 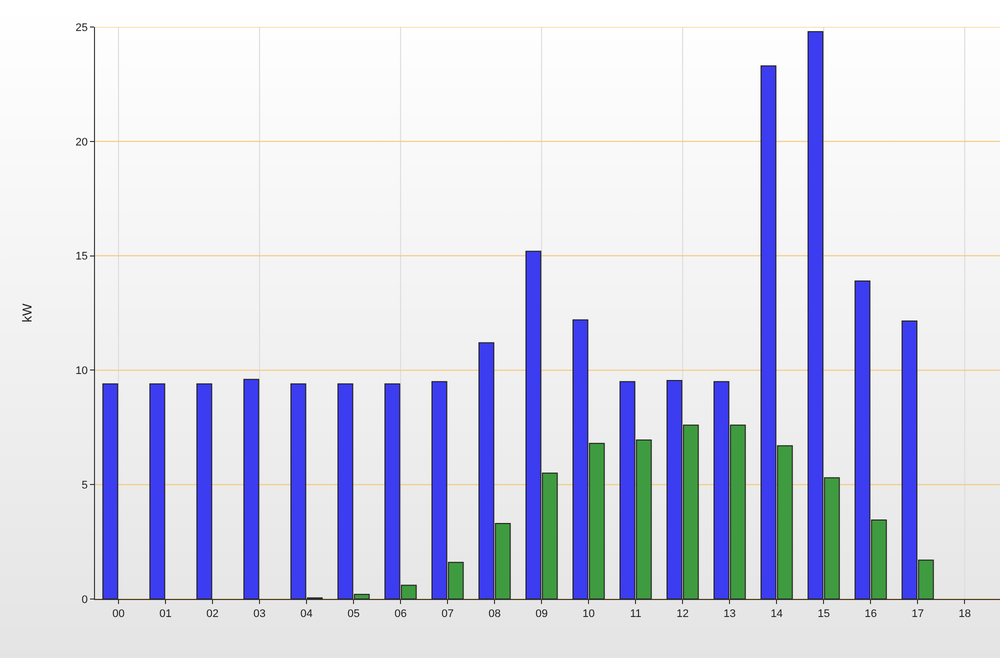 What do you see at coordinates (212, 614) in the screenshot?
I see `x-tick-label: 02` at bounding box center [212, 614].